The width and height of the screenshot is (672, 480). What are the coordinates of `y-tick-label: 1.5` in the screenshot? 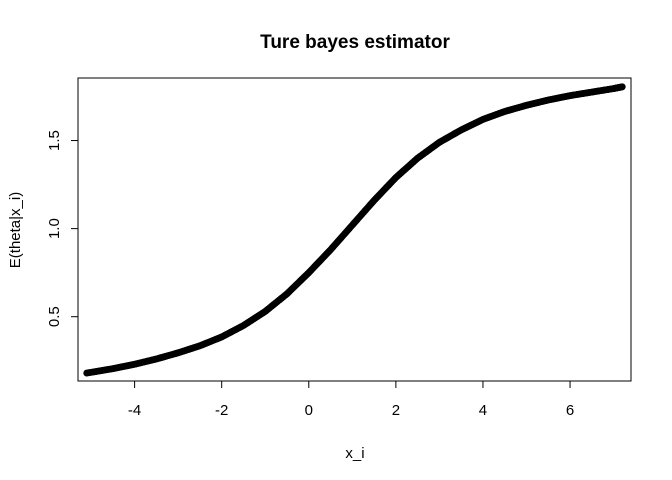 It's located at (54, 140).